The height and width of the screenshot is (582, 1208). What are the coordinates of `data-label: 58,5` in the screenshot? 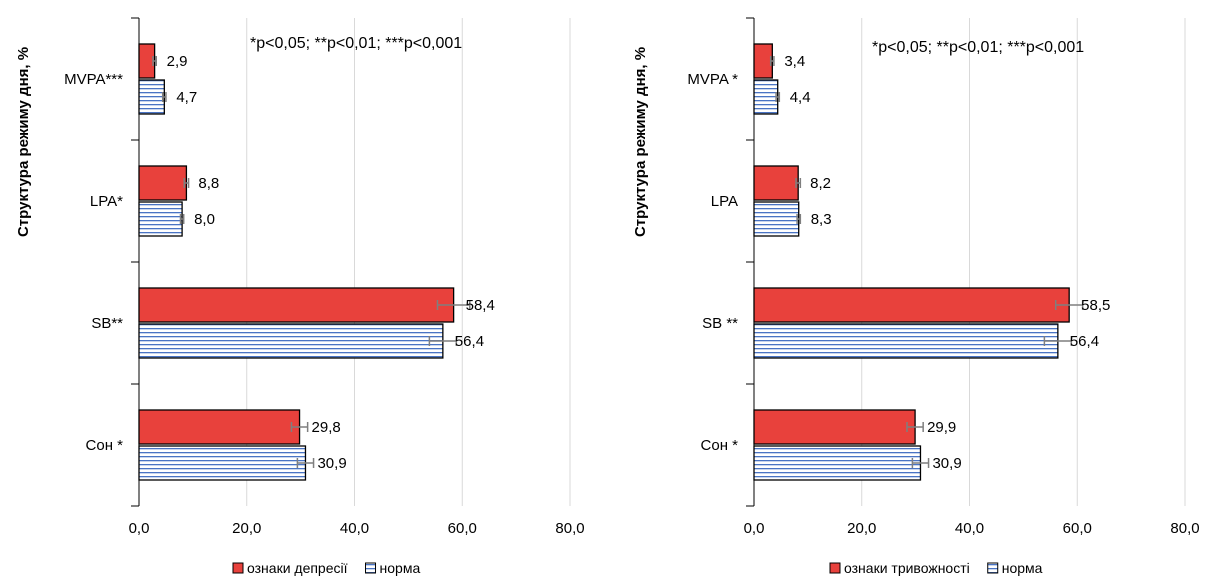 It's located at (1095, 305).